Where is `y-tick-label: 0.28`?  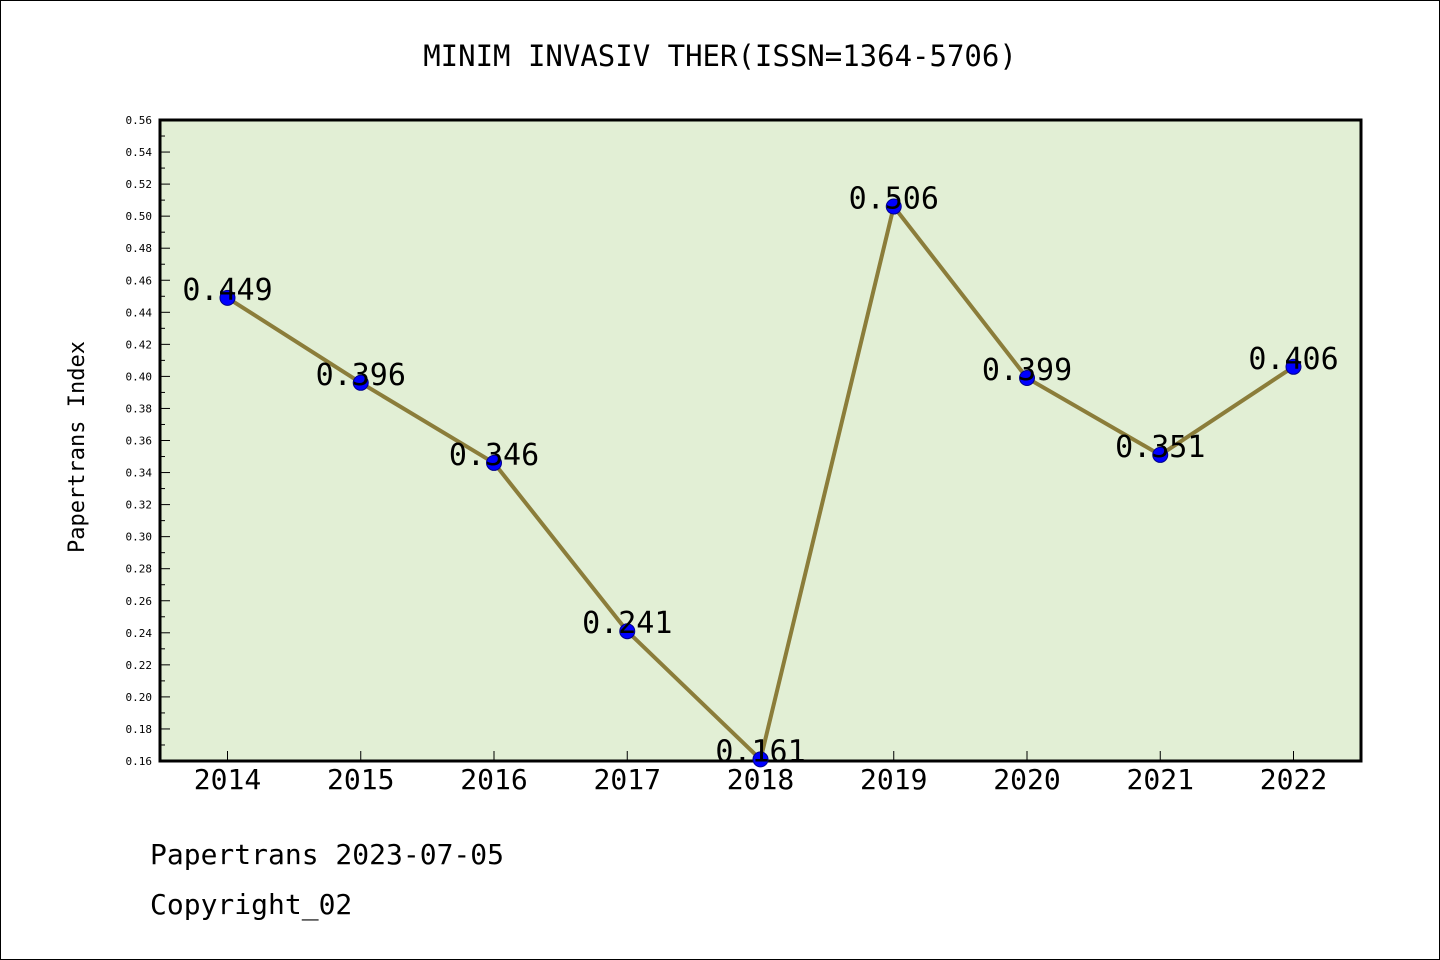
y-tick-label: 0.28 is located at coordinates (139, 569).